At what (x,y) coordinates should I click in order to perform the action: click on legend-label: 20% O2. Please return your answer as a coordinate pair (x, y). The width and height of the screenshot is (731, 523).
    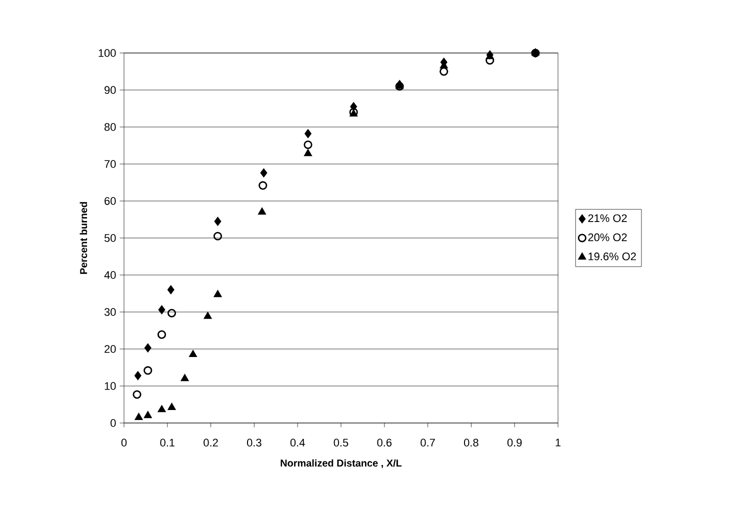
    Looking at the image, I should click on (607, 237).